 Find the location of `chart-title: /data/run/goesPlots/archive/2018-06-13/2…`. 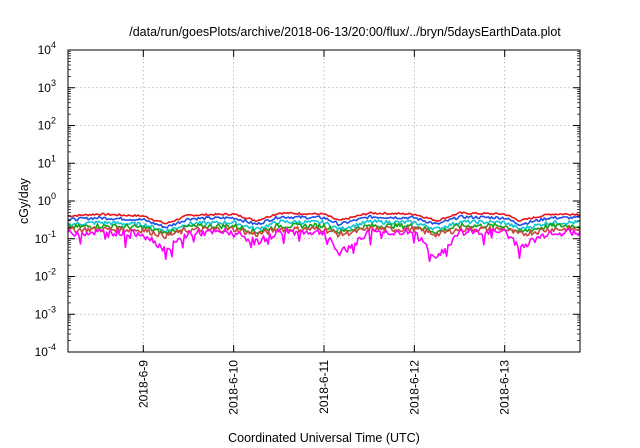

chart-title: /data/run/goesPlots/archive/2018-06-13/2… is located at coordinates (345, 32).